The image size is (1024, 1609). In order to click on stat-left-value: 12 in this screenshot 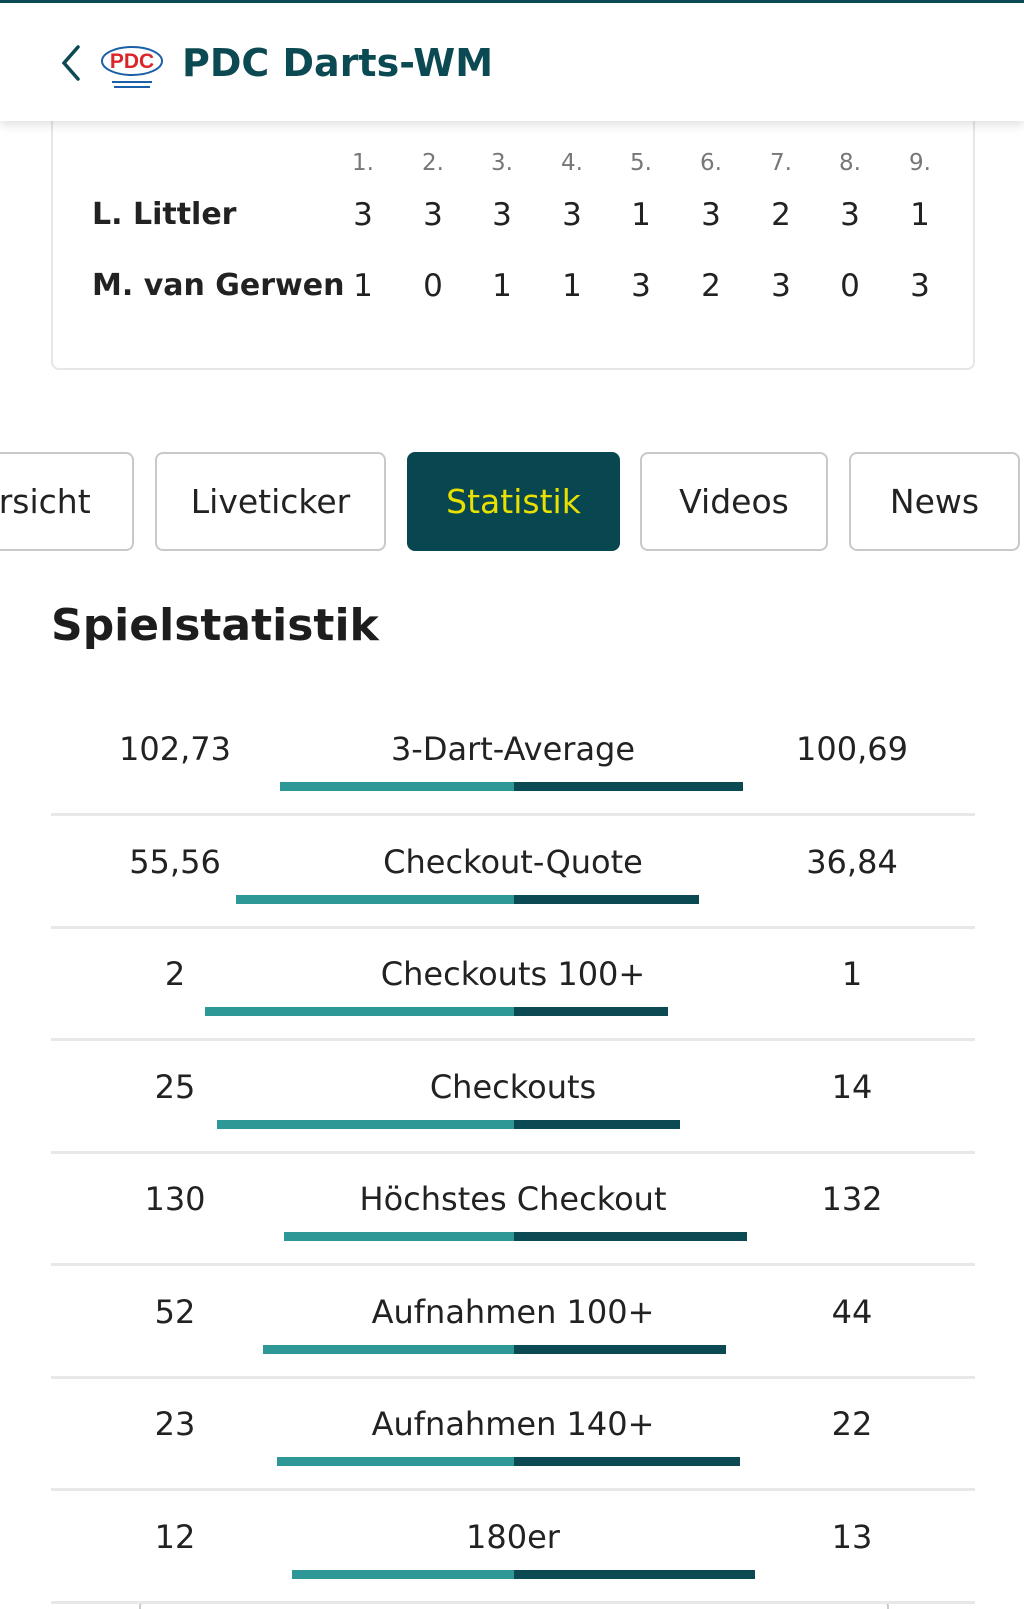, I will do `click(175, 1536)`.